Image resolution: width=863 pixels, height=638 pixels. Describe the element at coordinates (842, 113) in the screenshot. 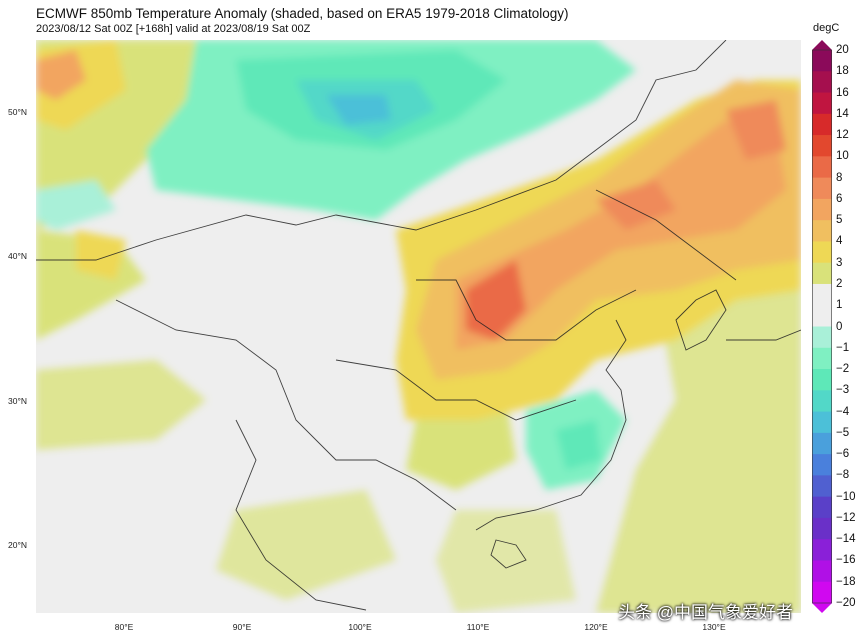

I see `colorbar-tick-label: 14` at that location.